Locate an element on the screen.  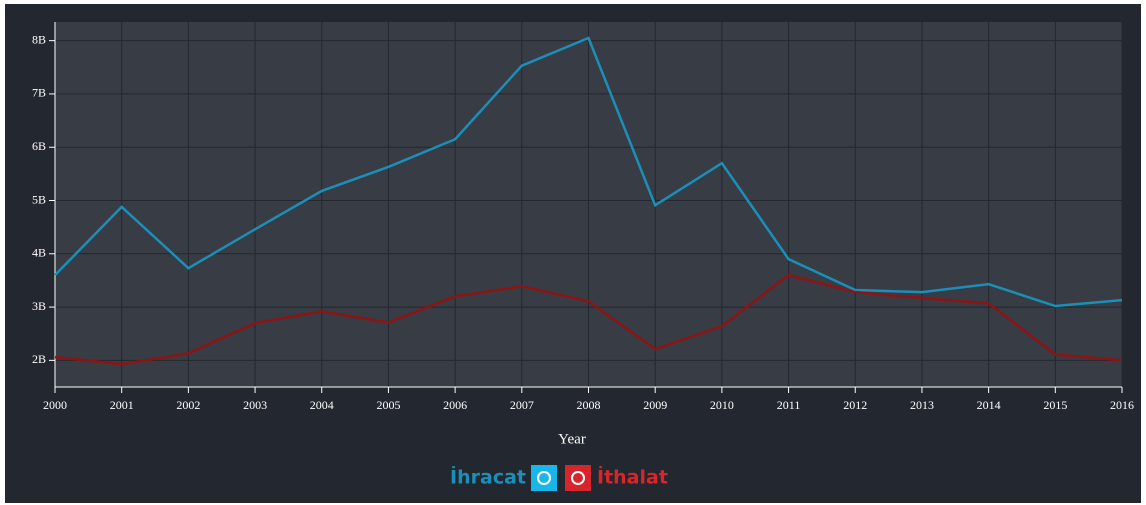
x-tick-label: 2001 is located at coordinates (122, 405).